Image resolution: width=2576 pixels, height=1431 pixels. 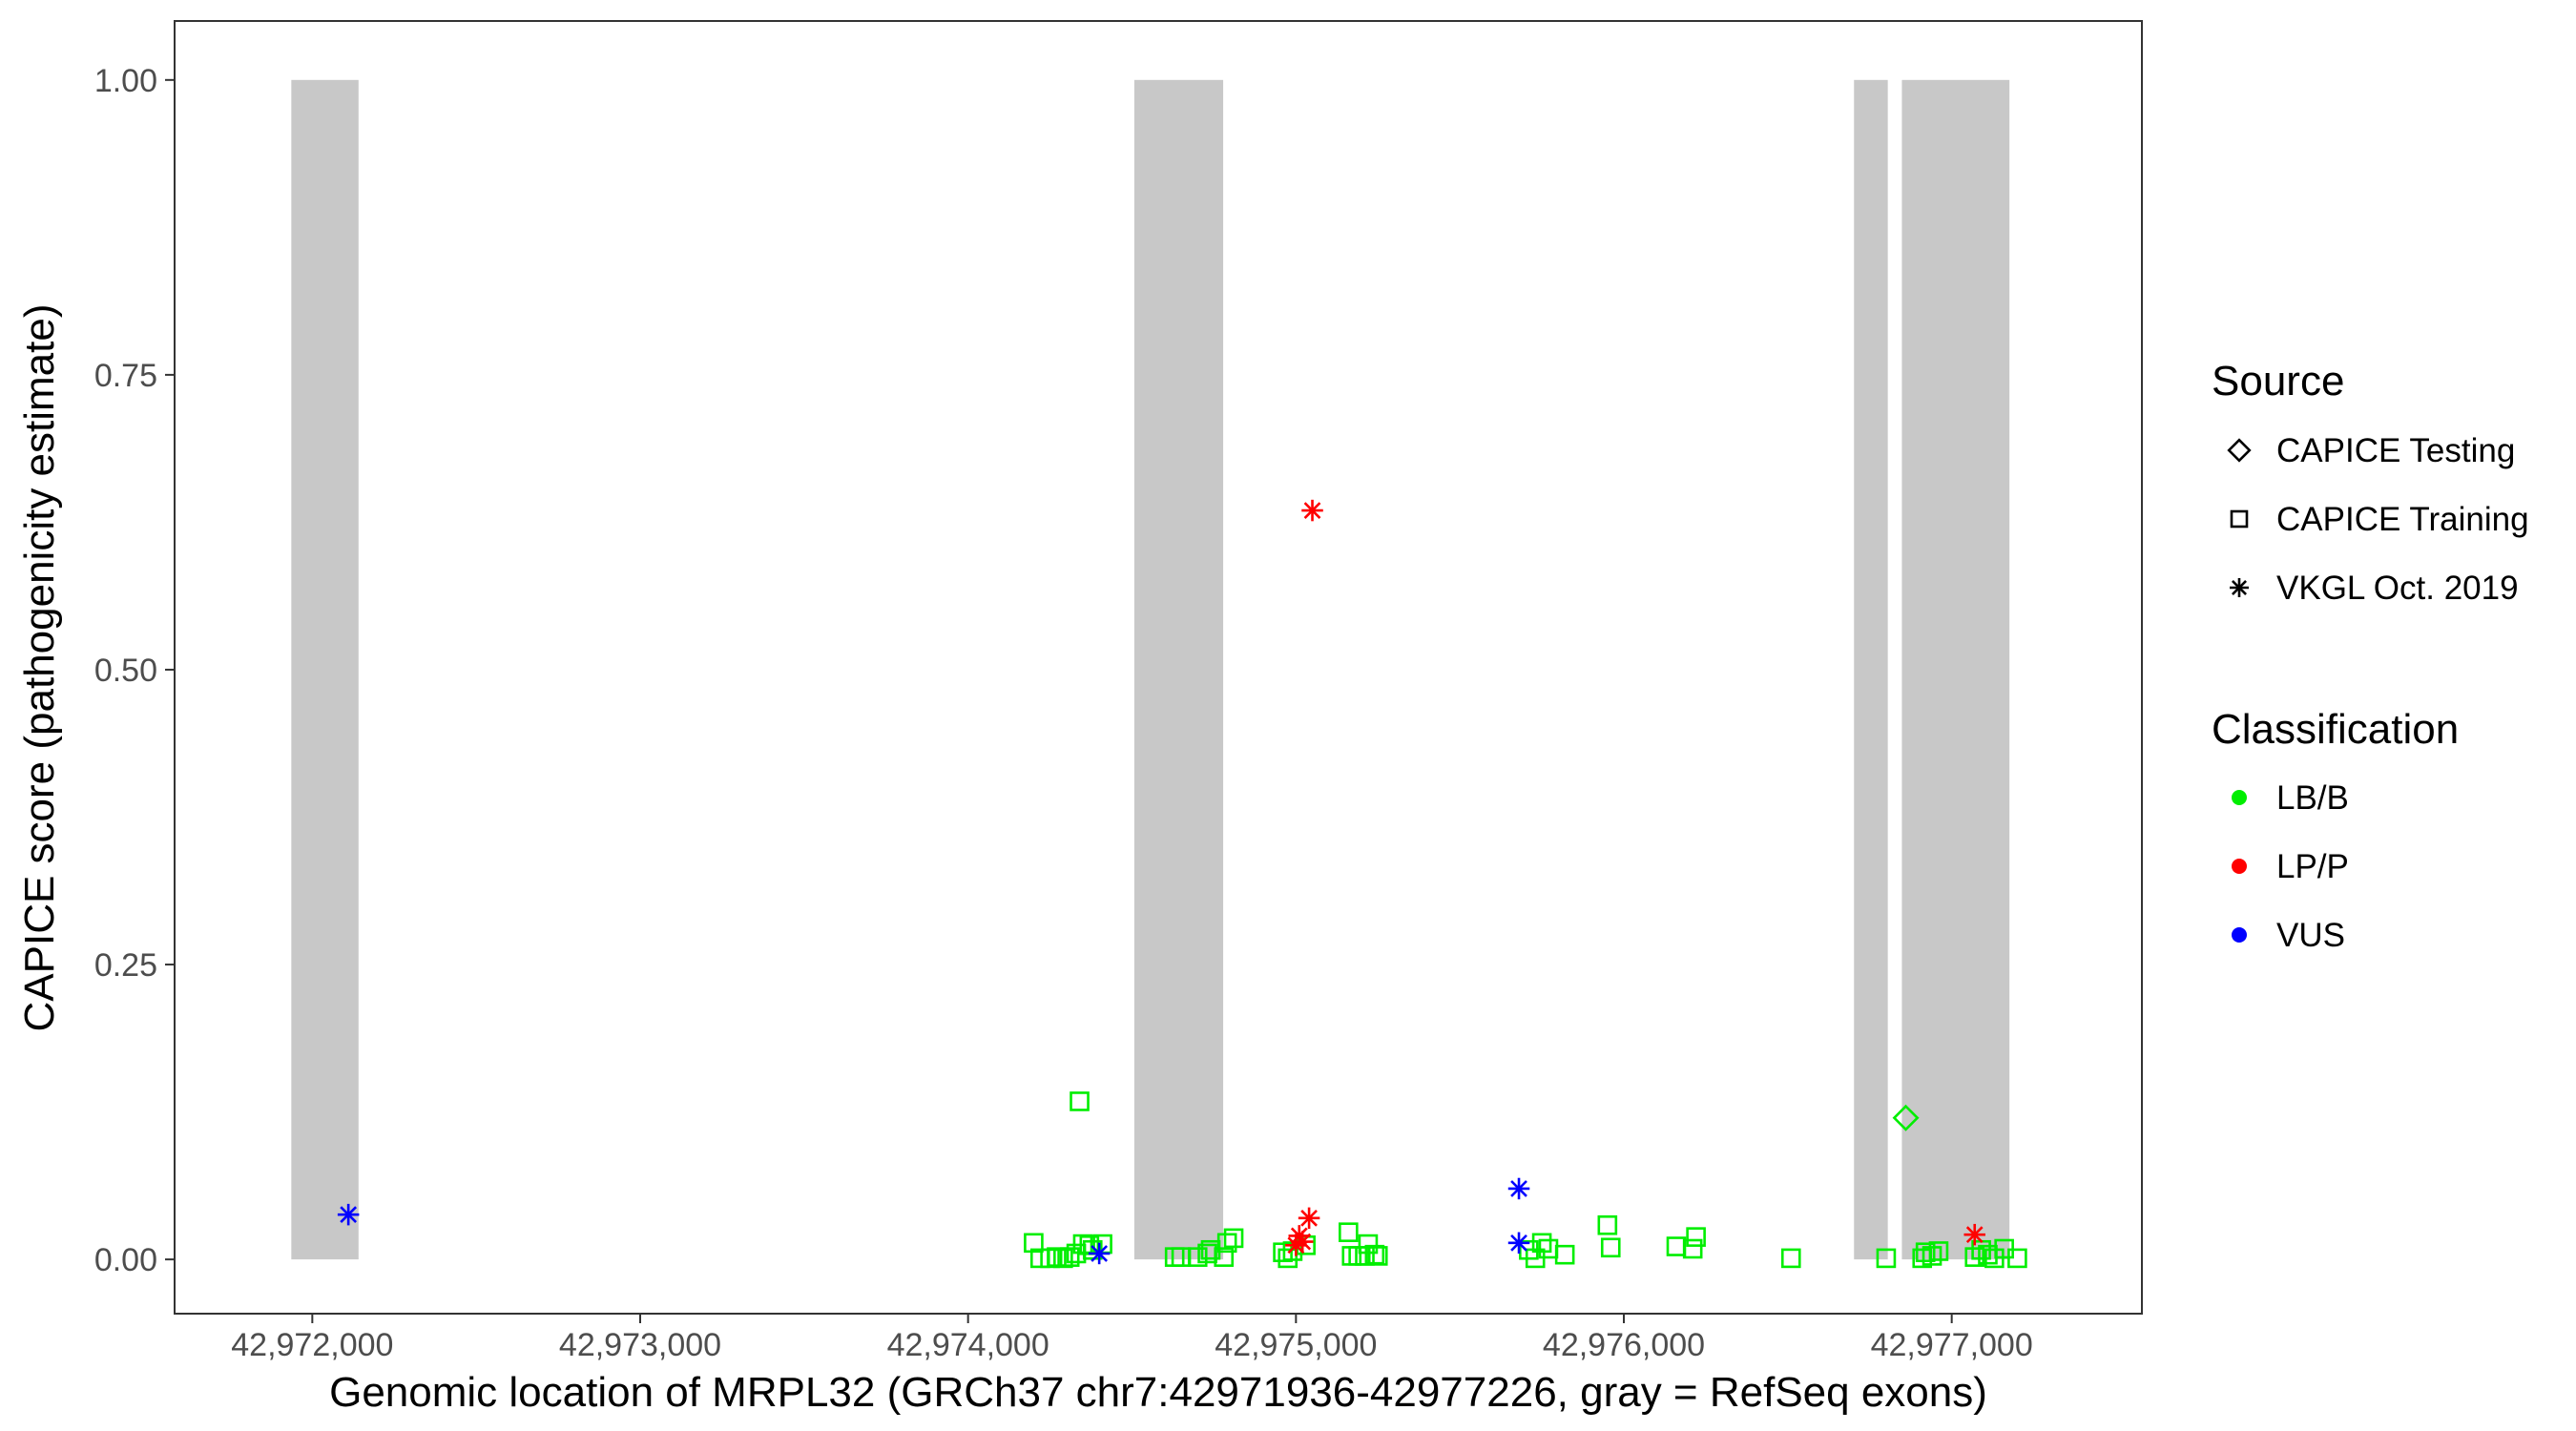 What do you see at coordinates (1296, 1345) in the screenshot?
I see `x-tick-label: 42,975,000` at bounding box center [1296, 1345].